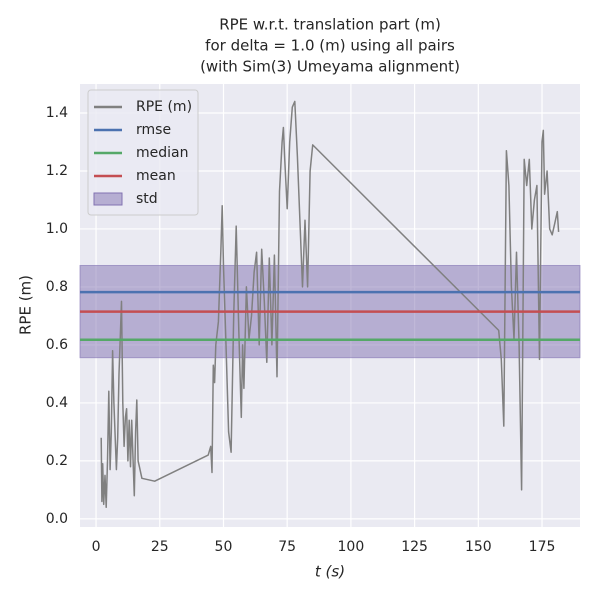  Describe the element at coordinates (330, 46) in the screenshot. I see `chart-title: for delta = 1.0 (m) using all pairs` at that location.